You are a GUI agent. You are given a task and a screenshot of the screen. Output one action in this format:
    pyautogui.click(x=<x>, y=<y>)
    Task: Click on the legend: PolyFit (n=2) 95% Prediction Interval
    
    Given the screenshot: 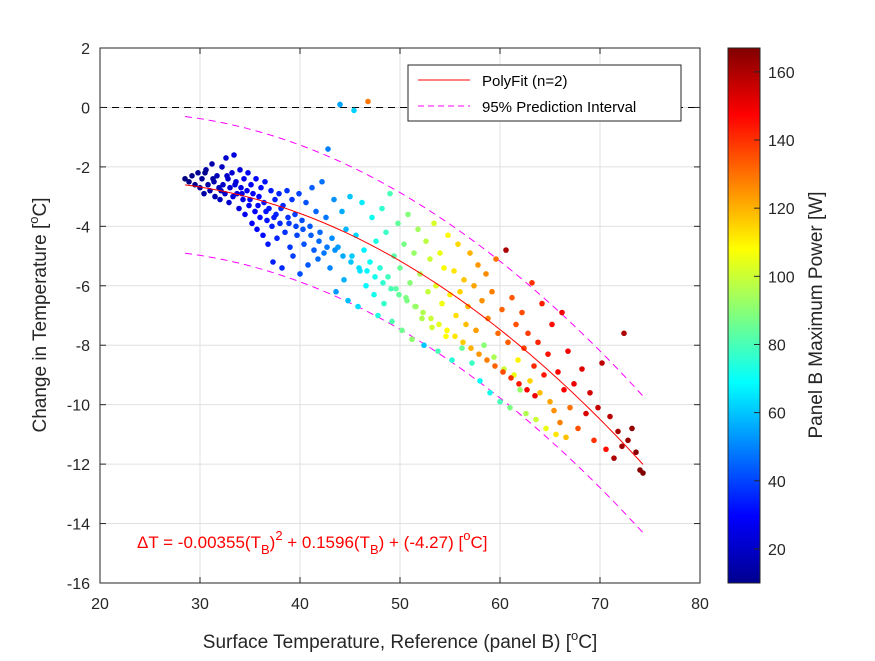 What is the action you would take?
    pyautogui.click(x=544, y=93)
    